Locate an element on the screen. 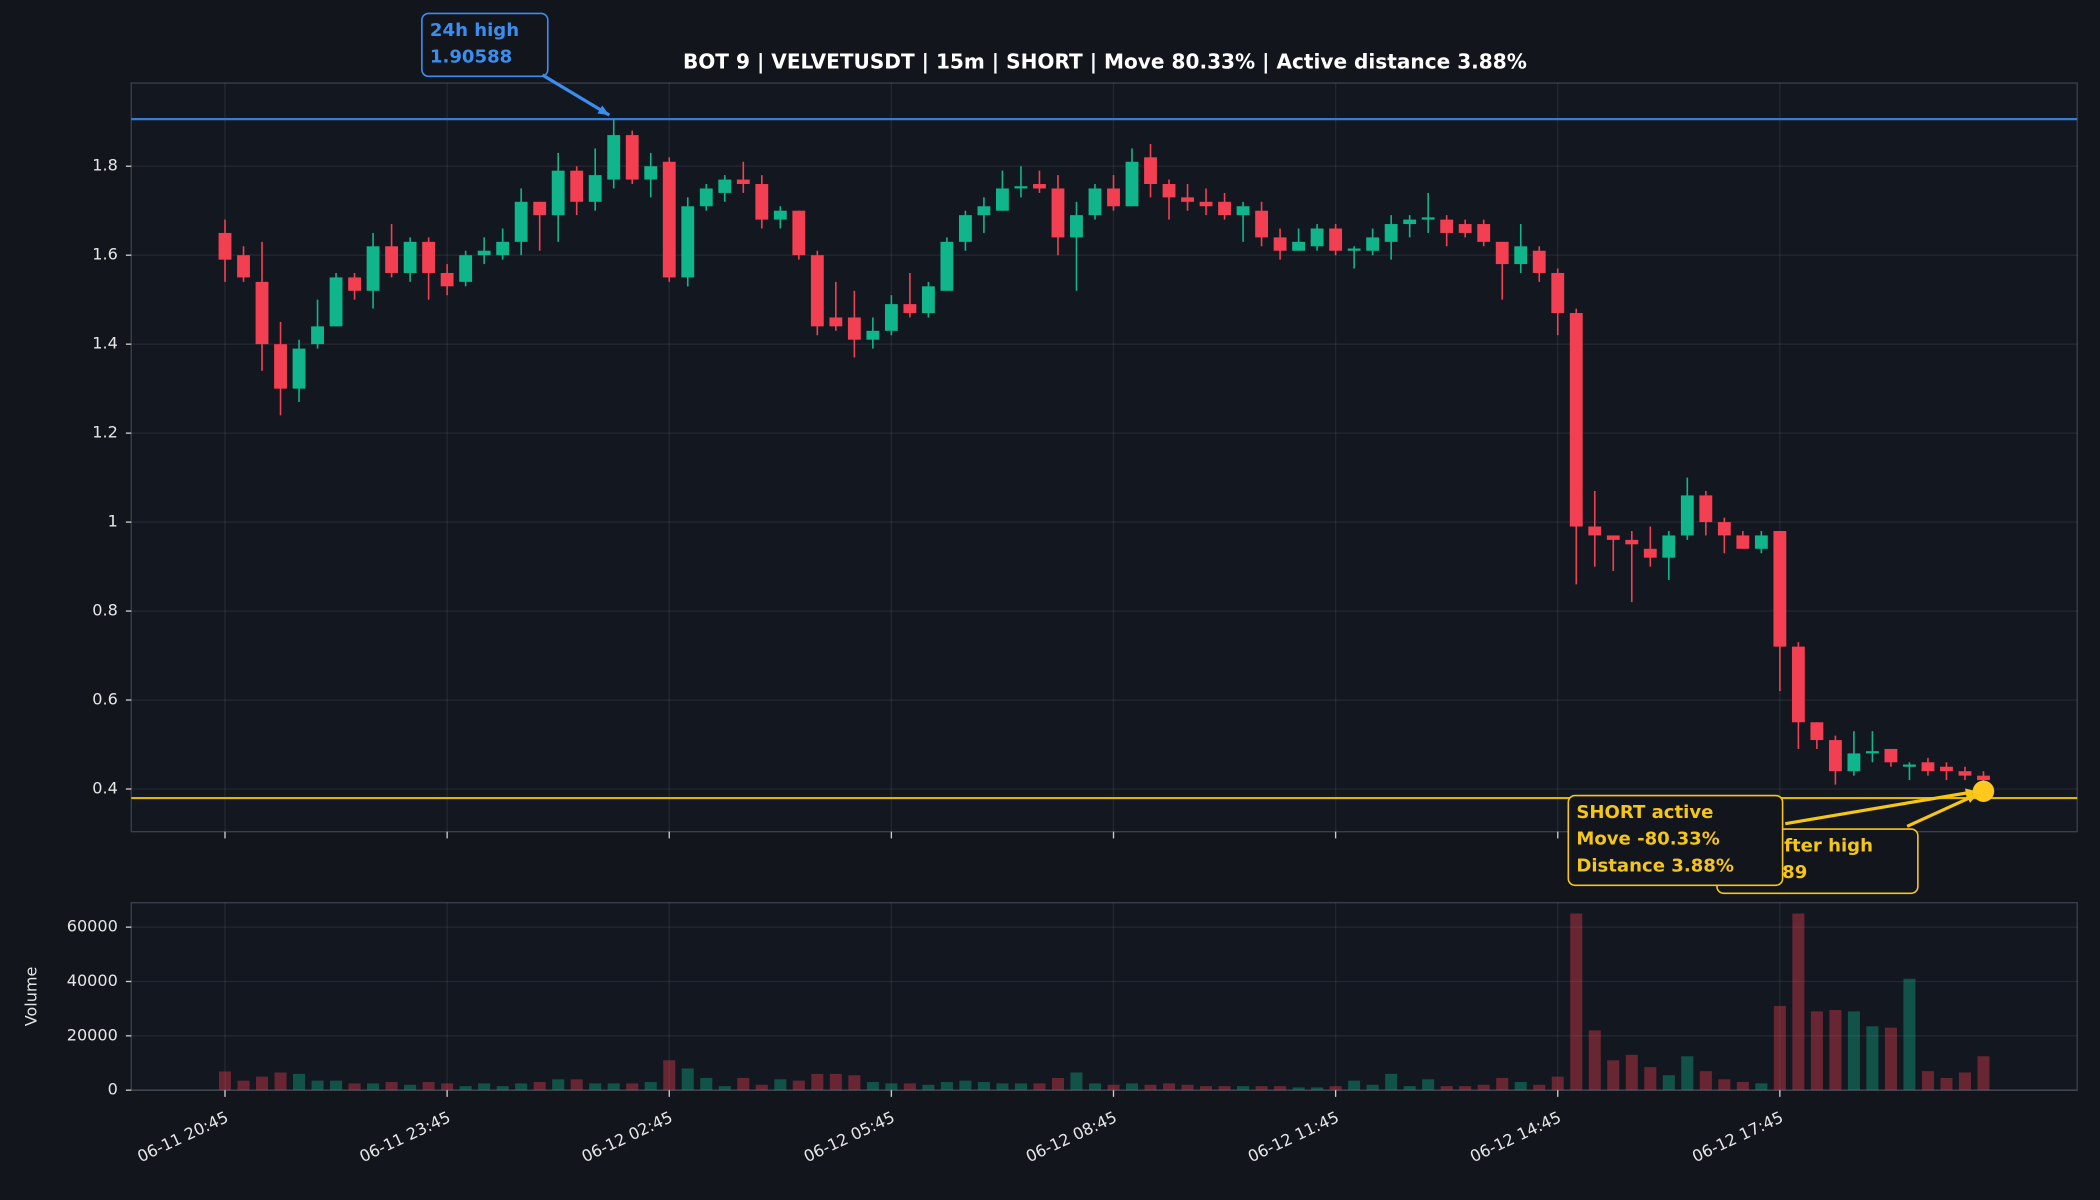 This screenshot has height=1200, width=2100. annotation-box is located at coordinates (1675, 840).